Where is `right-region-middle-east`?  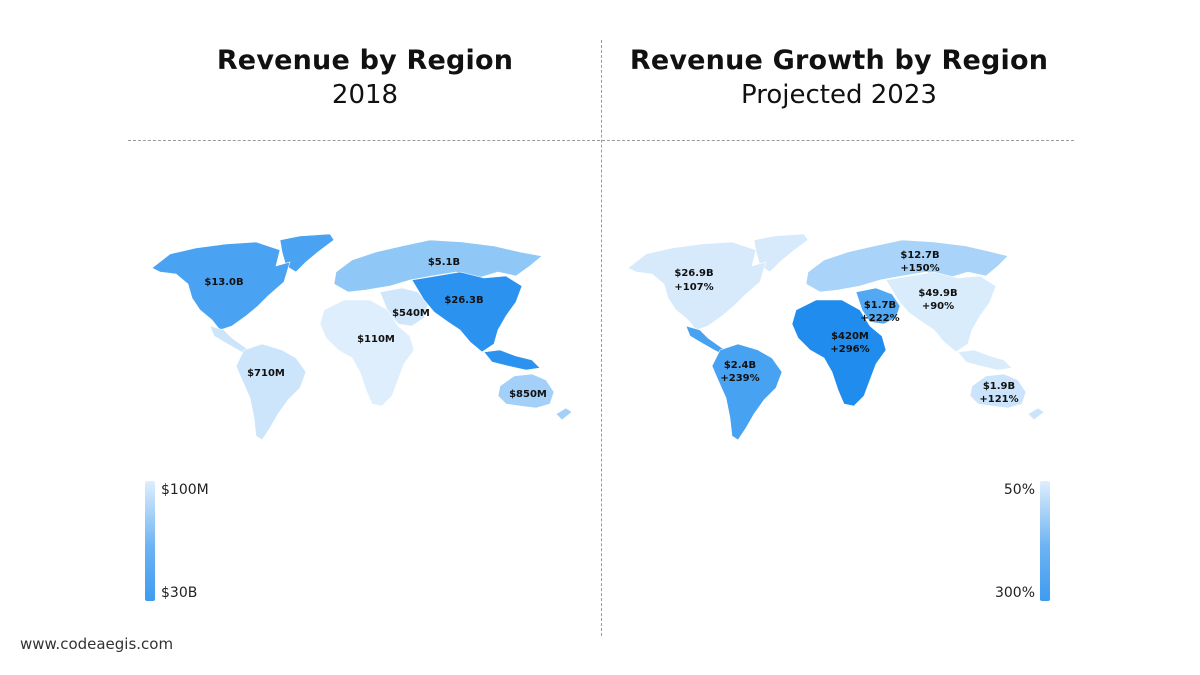
right-region-middle-east is located at coordinates (878, 306).